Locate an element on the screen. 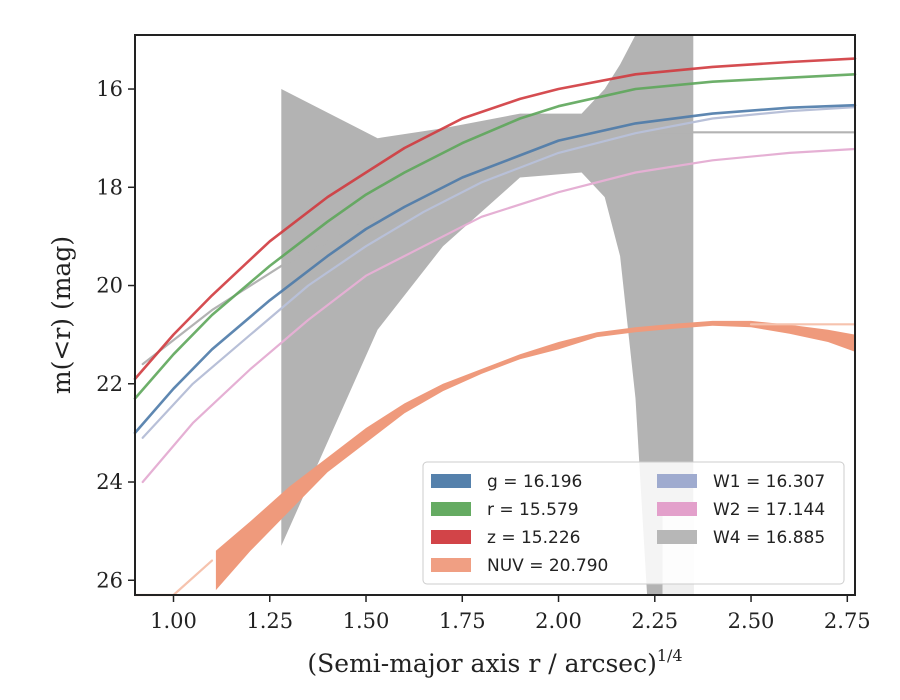  y-tick-label-4: 24 is located at coordinates (109, 482).